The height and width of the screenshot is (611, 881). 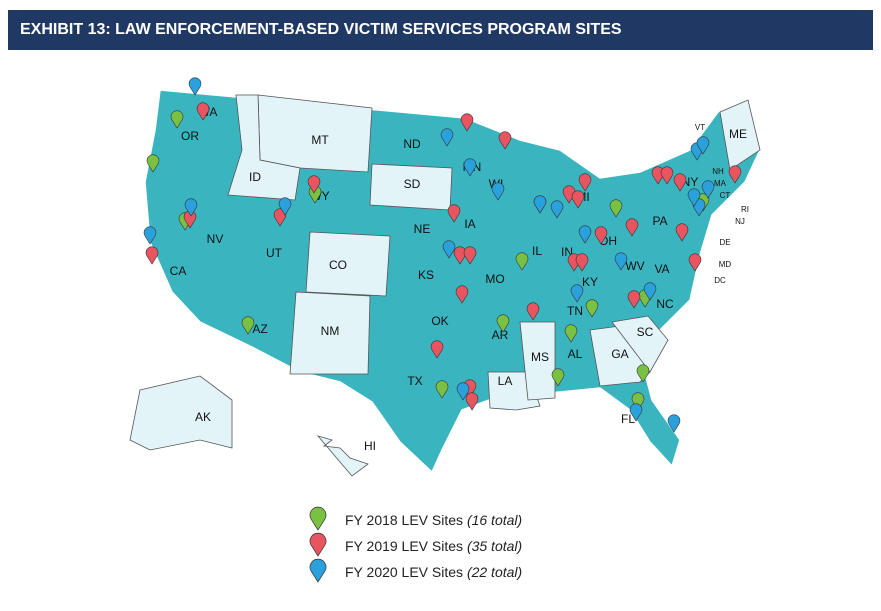 I want to click on state-label: CA, so click(x=178, y=271).